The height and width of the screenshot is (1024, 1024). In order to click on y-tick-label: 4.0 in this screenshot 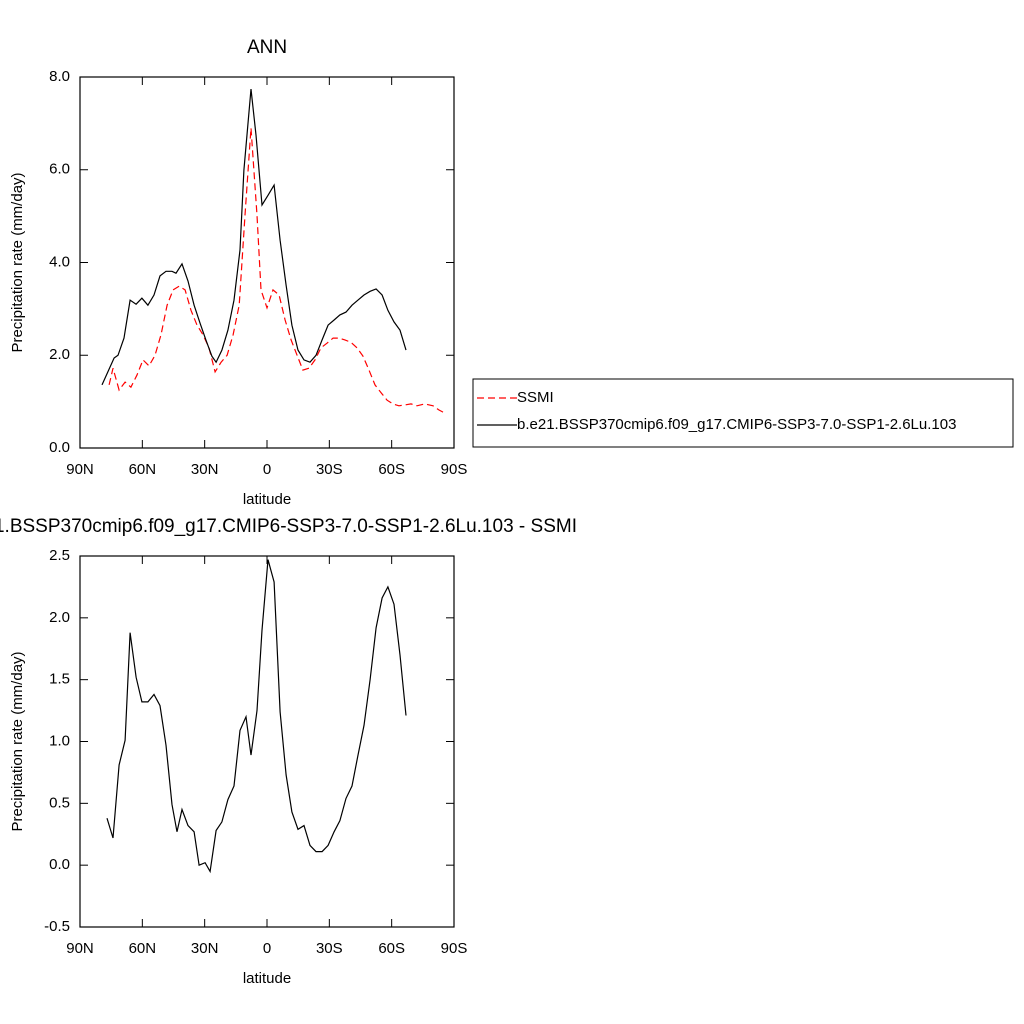, I will do `click(59, 261)`.